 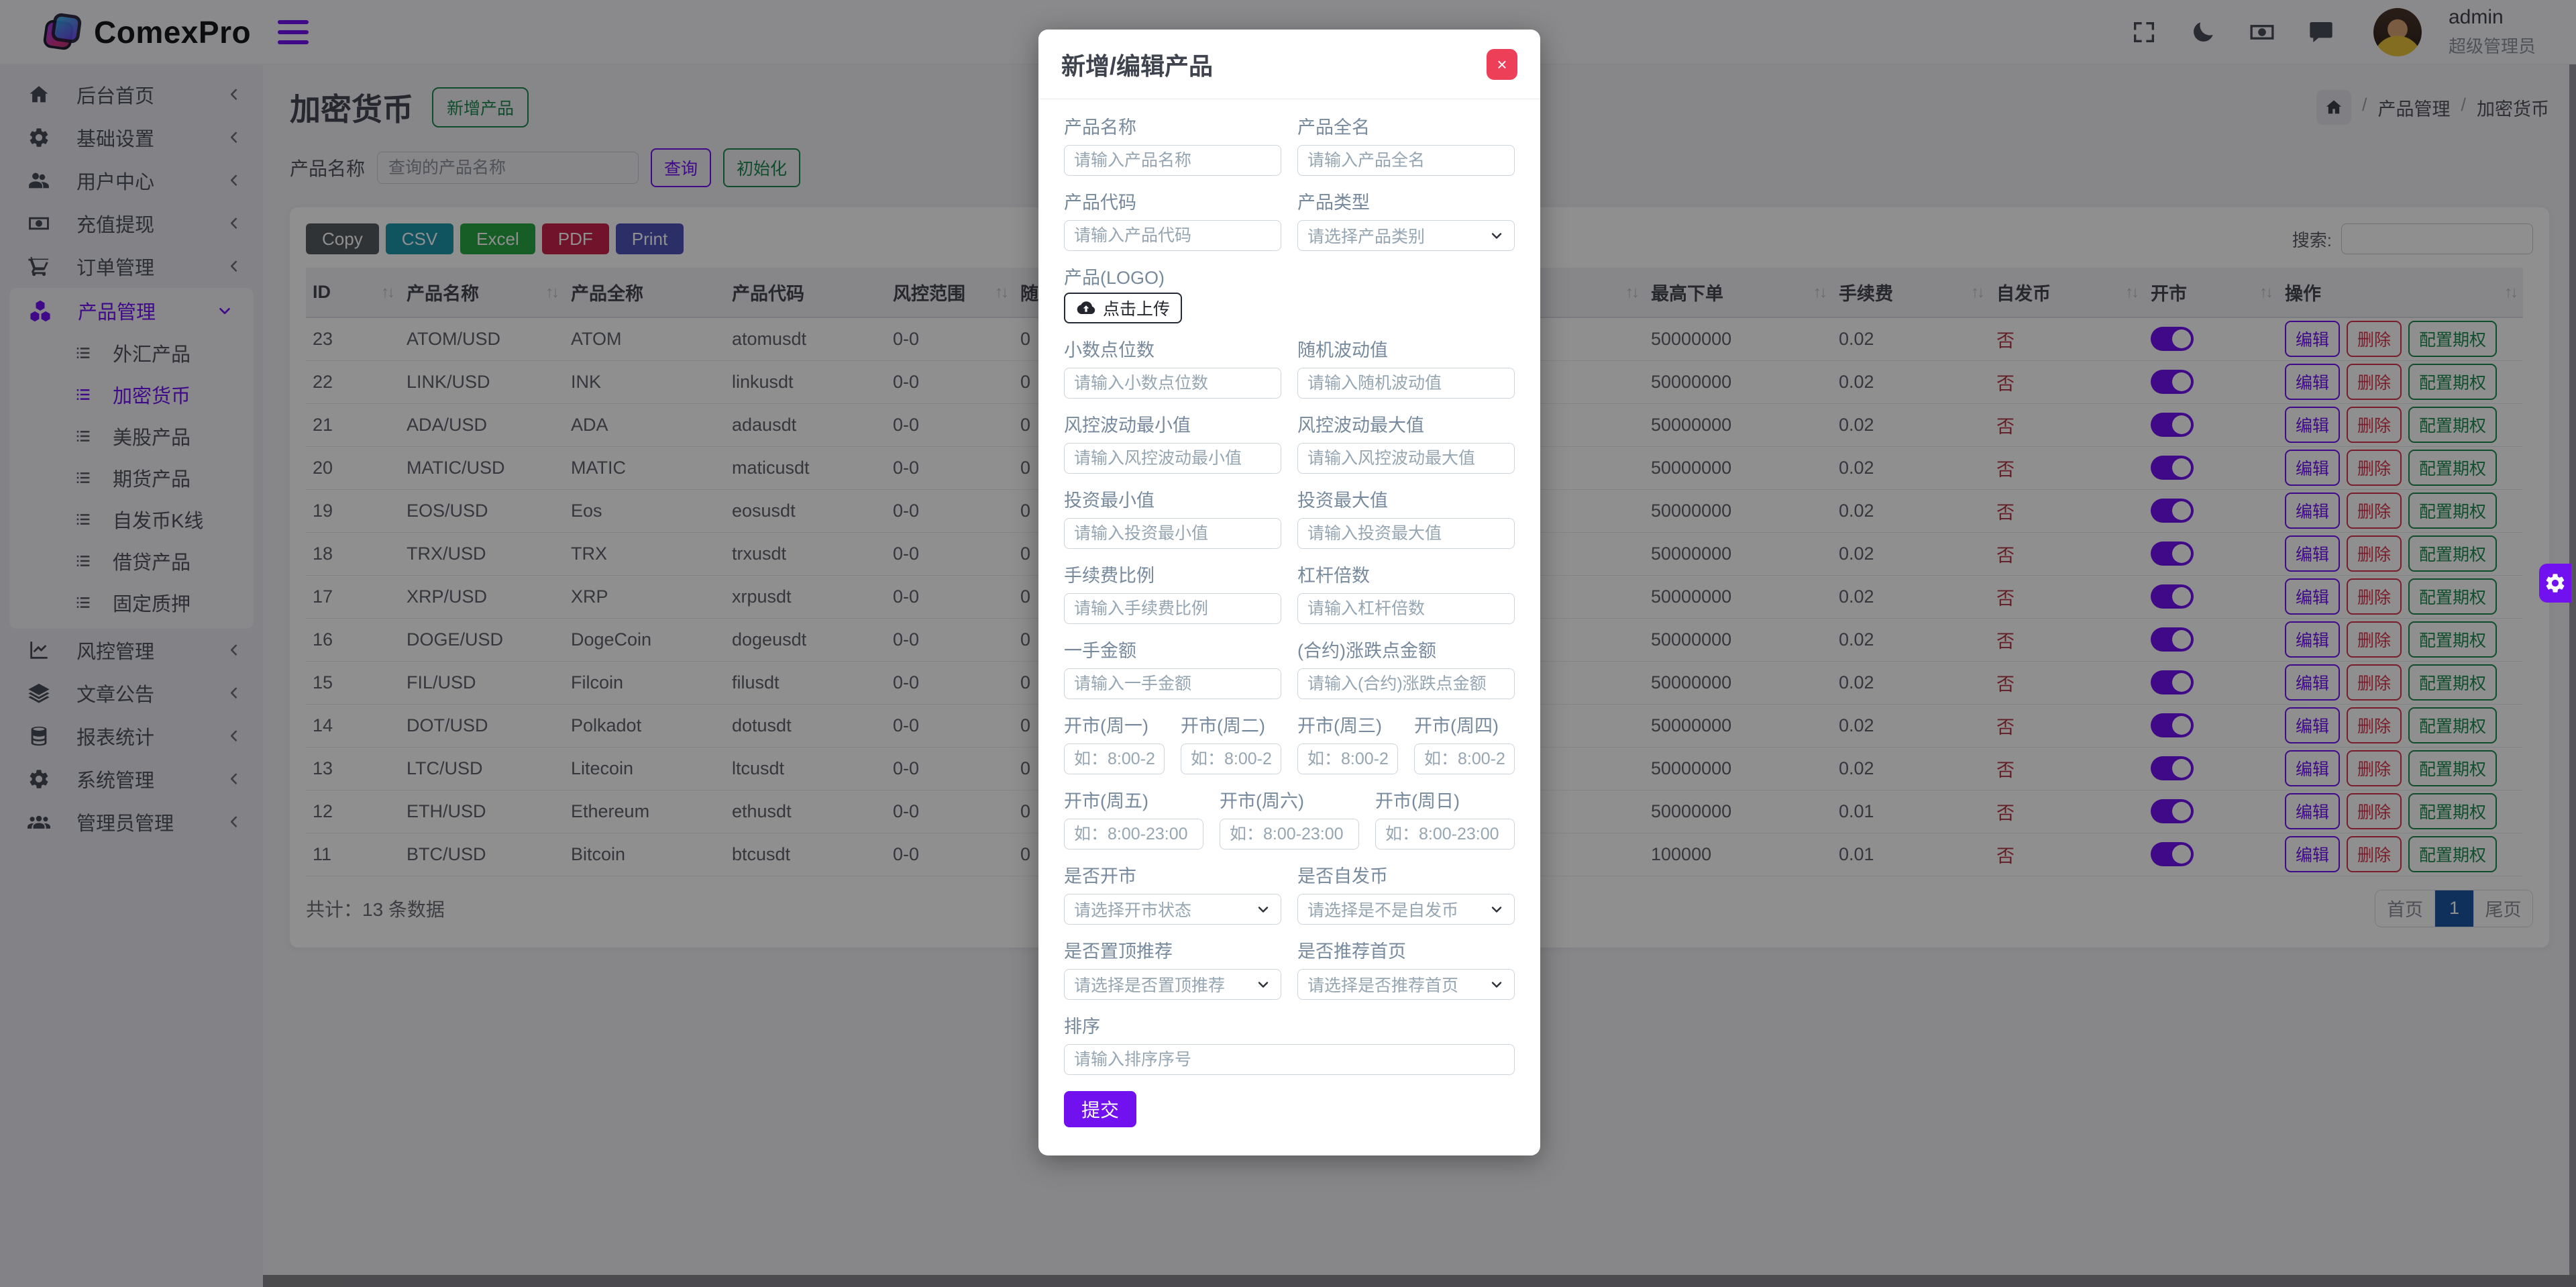 I want to click on sidebar-subitem-外汇产品: 外汇产品, so click(x=131, y=353).